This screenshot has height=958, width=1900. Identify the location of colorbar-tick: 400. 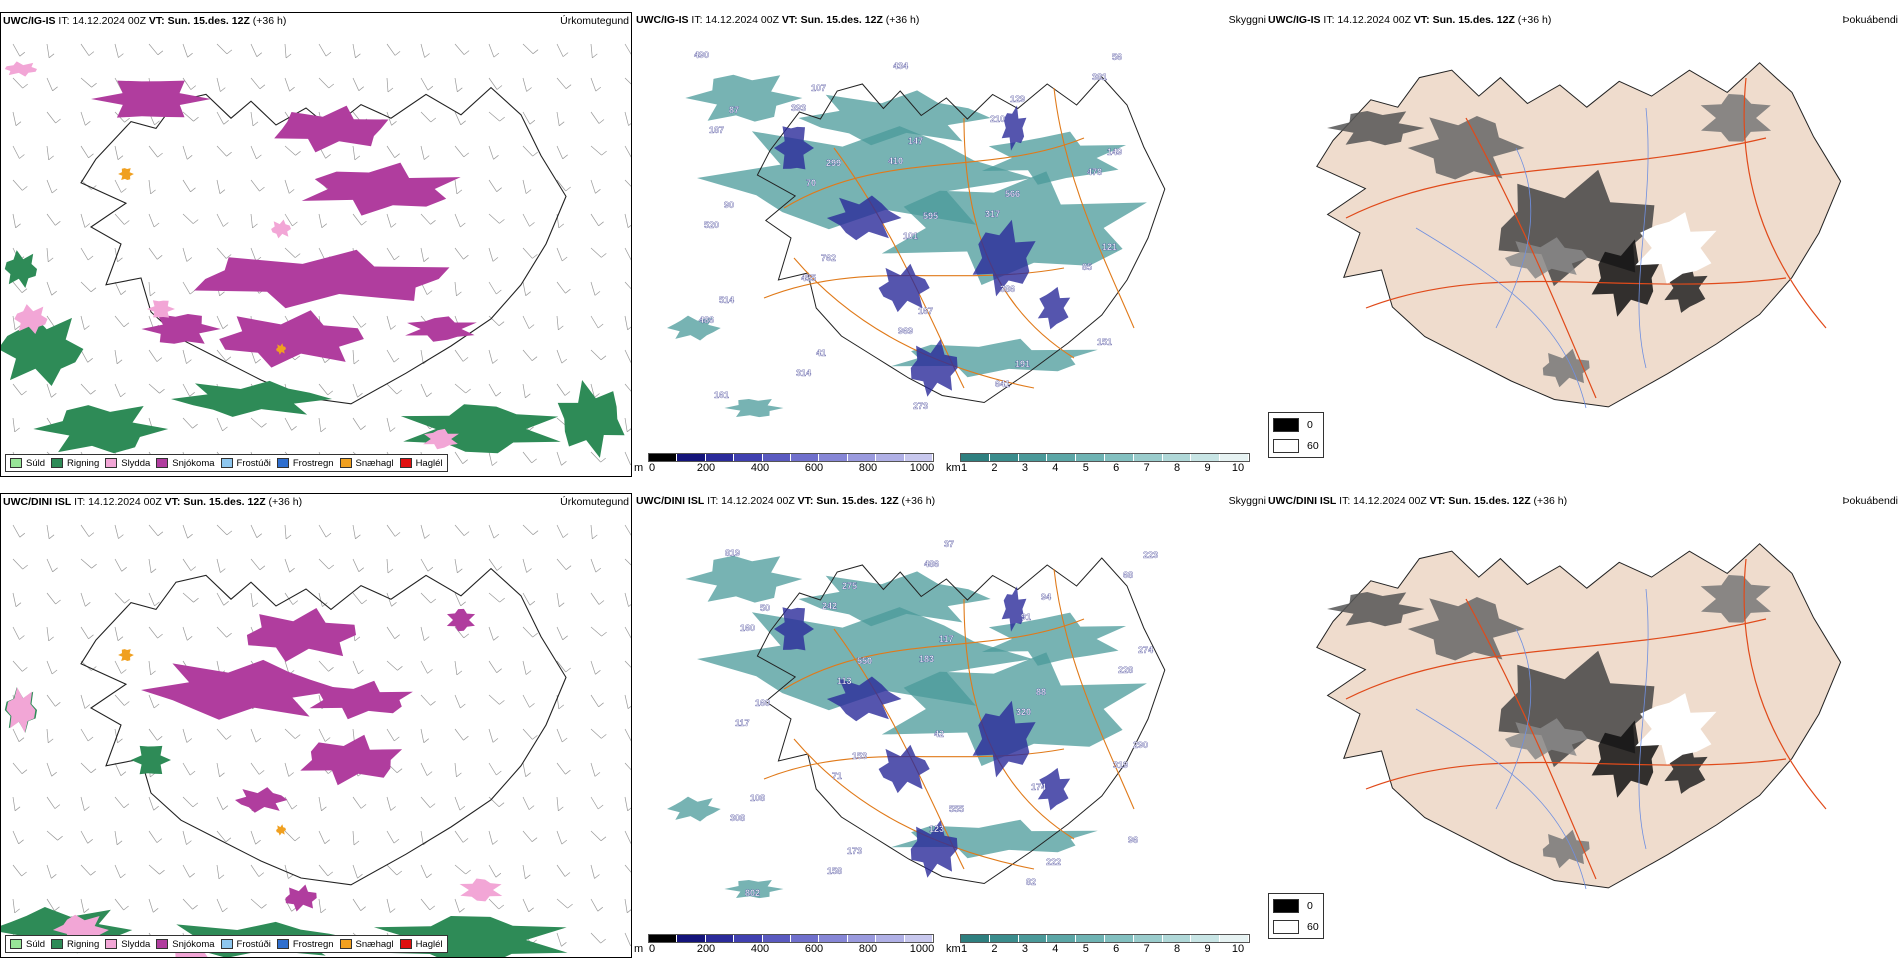
(760, 468).